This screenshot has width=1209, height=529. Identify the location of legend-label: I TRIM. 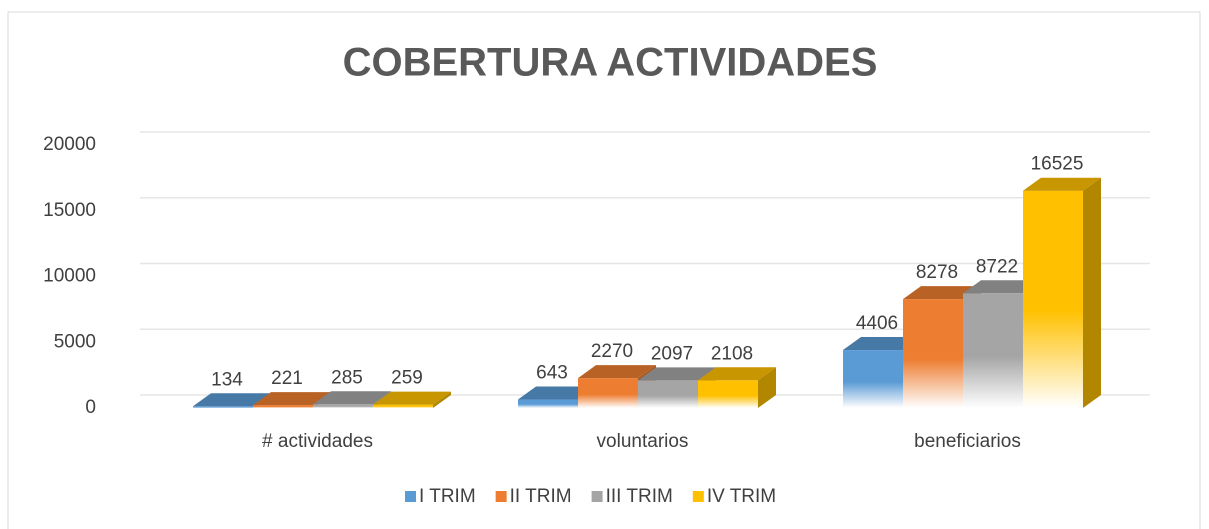
(447, 496).